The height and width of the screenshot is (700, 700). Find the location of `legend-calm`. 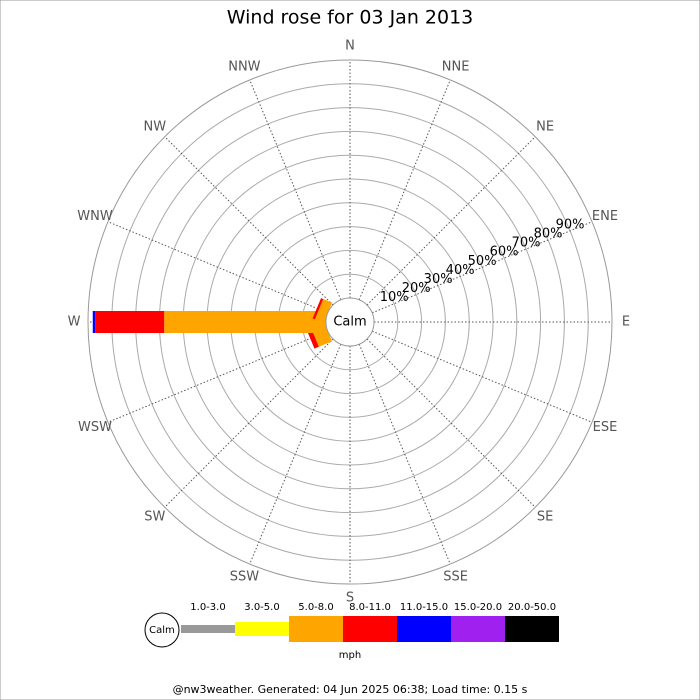

legend-calm is located at coordinates (162, 630).